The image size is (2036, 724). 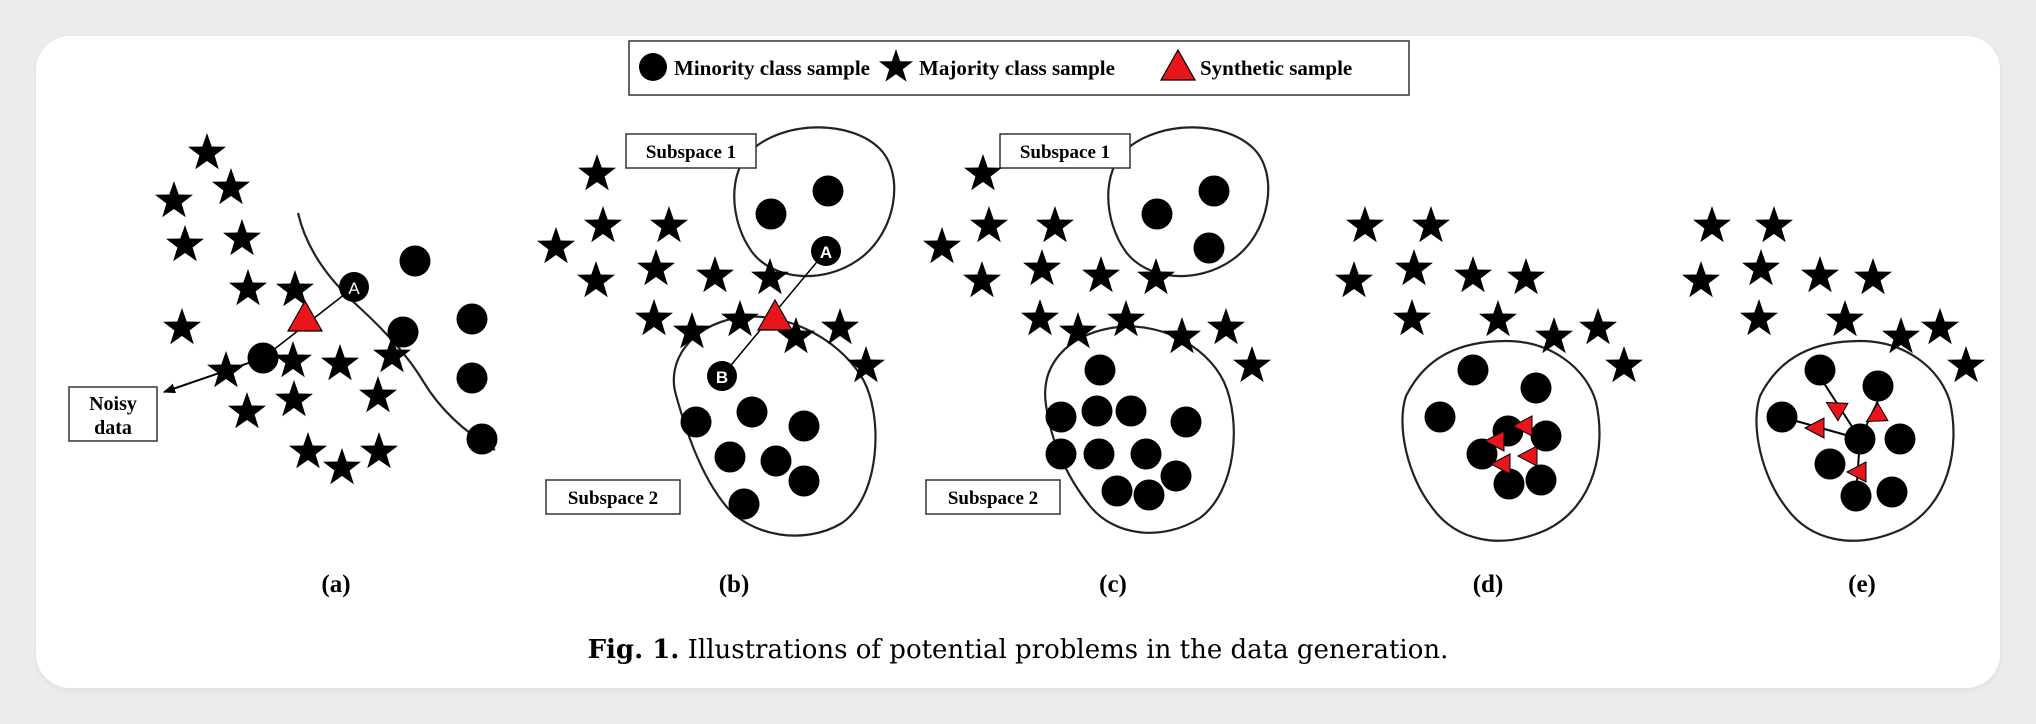 What do you see at coordinates (335, 584) in the screenshot?
I see `panel-a-label: (a)` at bounding box center [335, 584].